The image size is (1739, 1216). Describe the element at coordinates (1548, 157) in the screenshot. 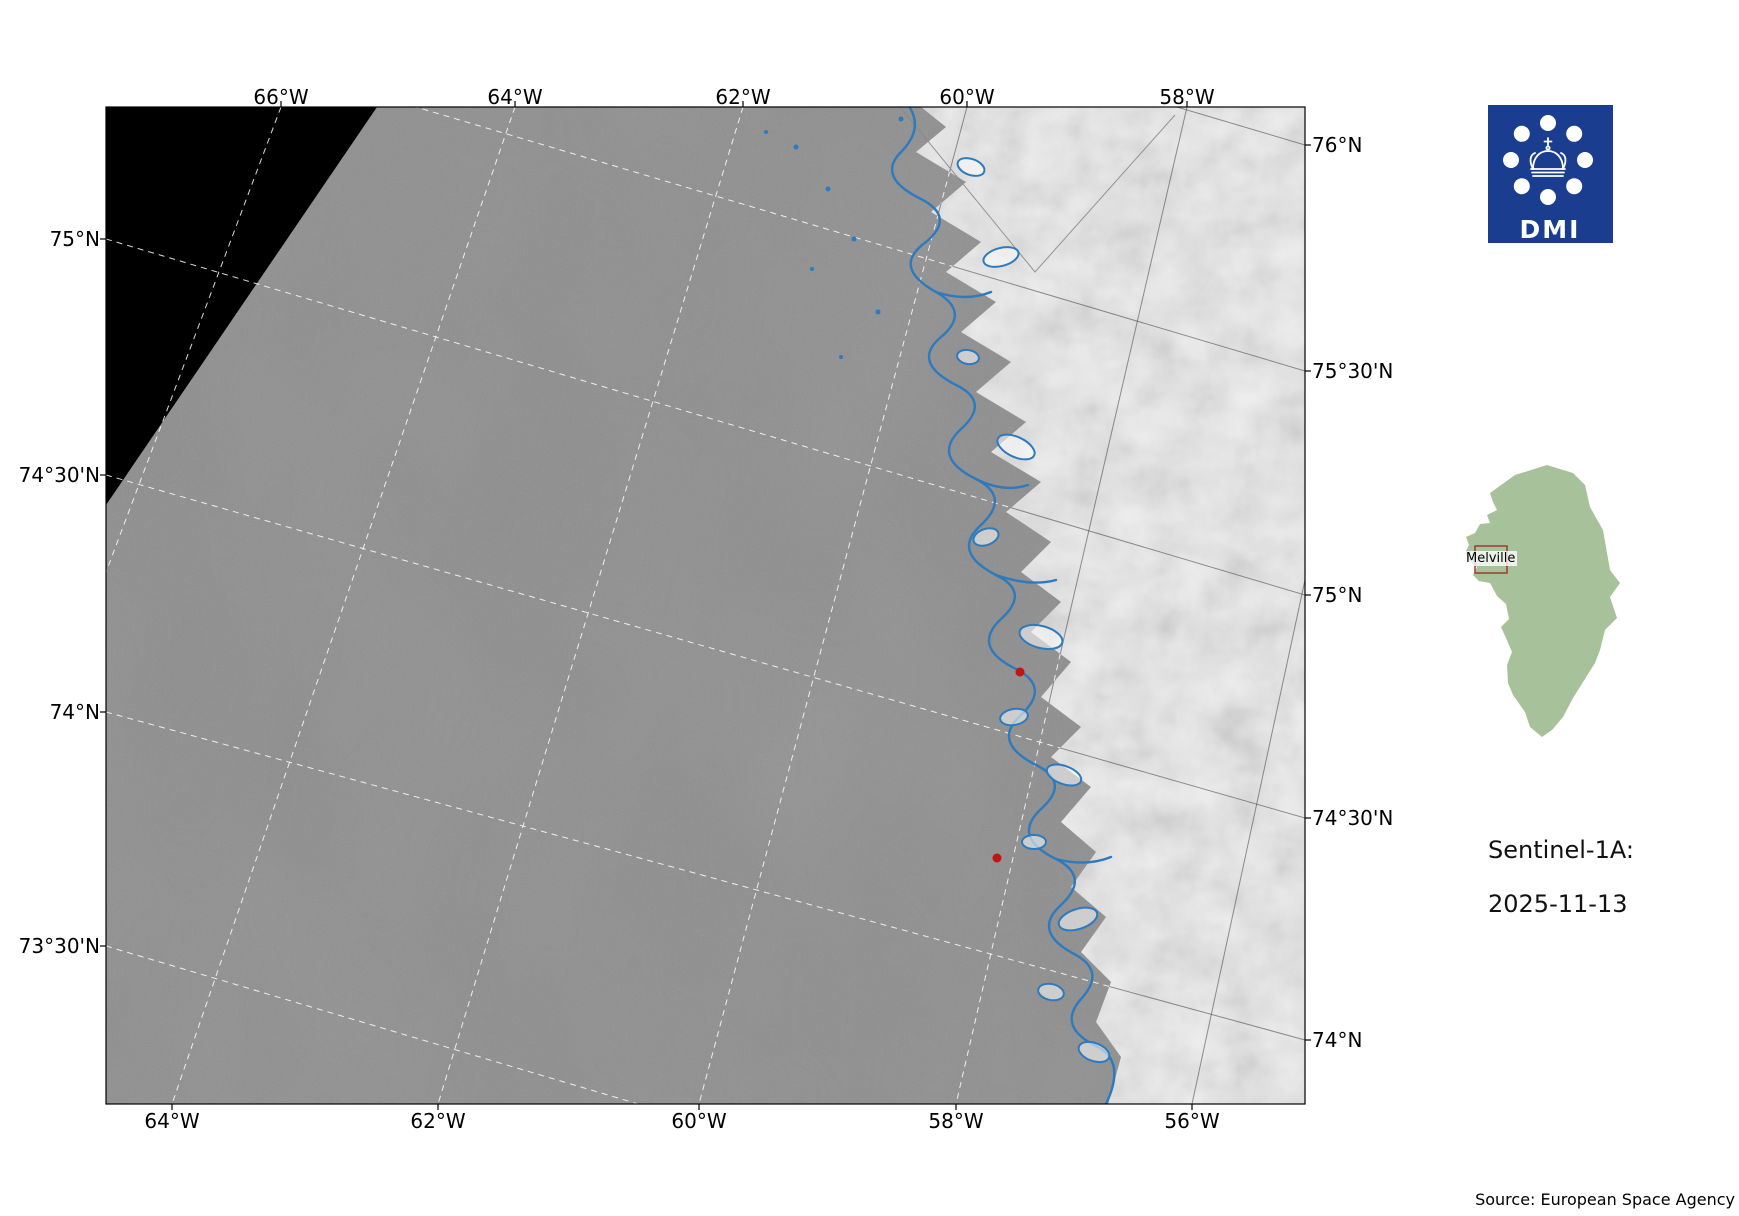

I see `crown-icon` at that location.